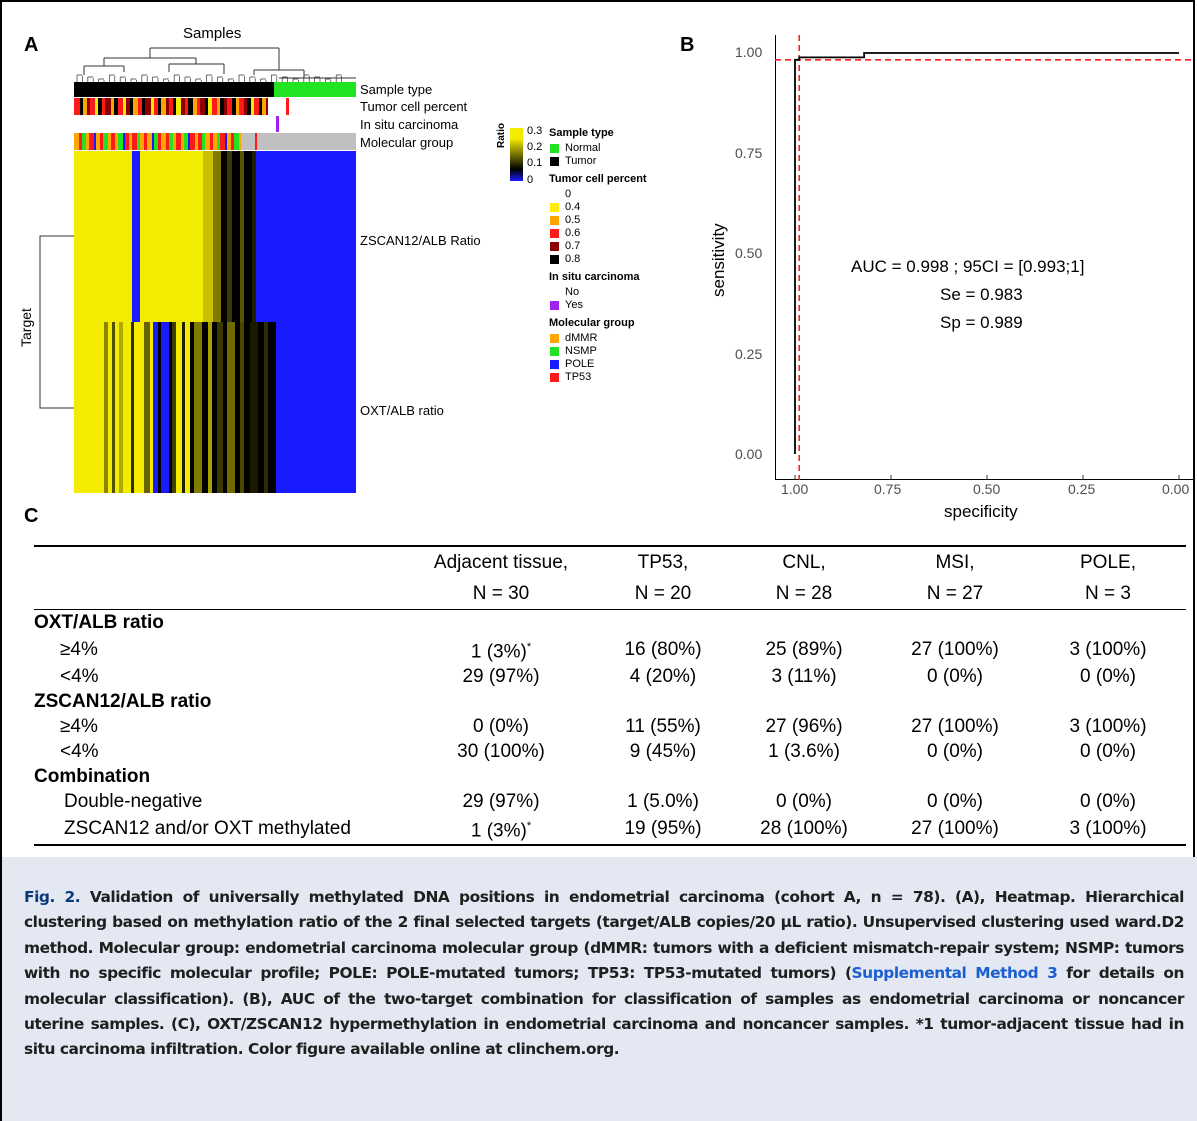 This screenshot has width=1197, height=1121. Describe the element at coordinates (663, 727) in the screenshot. I see `table-cell: 11 (55%)` at that location.